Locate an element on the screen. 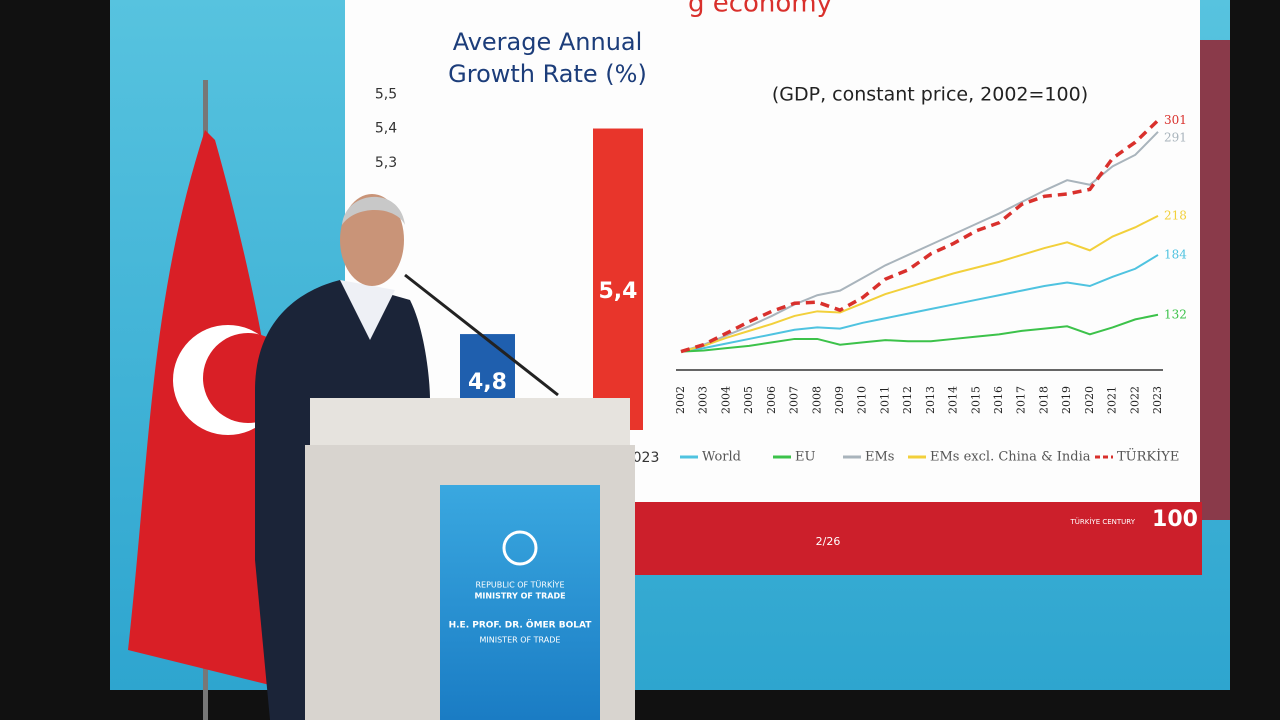  legend-label: EU is located at coordinates (805, 457).